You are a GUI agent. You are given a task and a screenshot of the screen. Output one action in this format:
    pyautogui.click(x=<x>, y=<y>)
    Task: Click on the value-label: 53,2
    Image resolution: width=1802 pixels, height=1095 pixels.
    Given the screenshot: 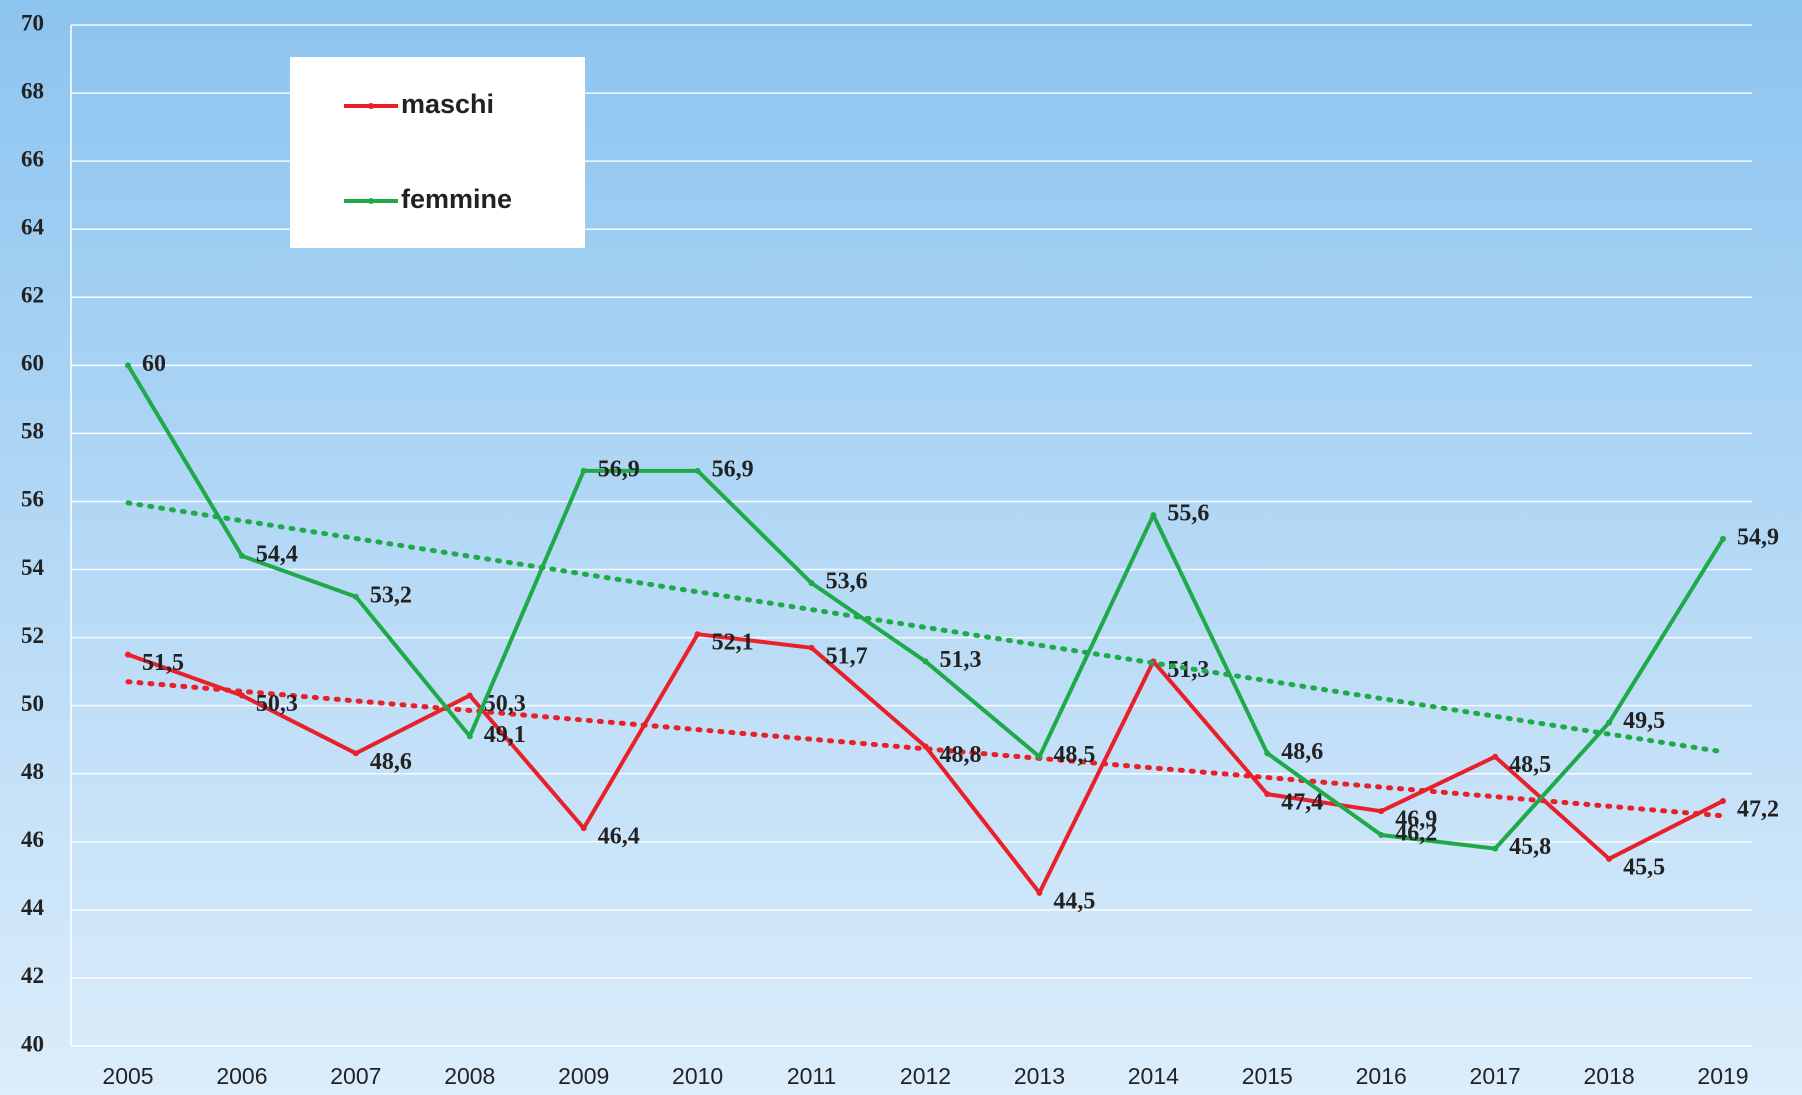 What is the action you would take?
    pyautogui.click(x=391, y=595)
    